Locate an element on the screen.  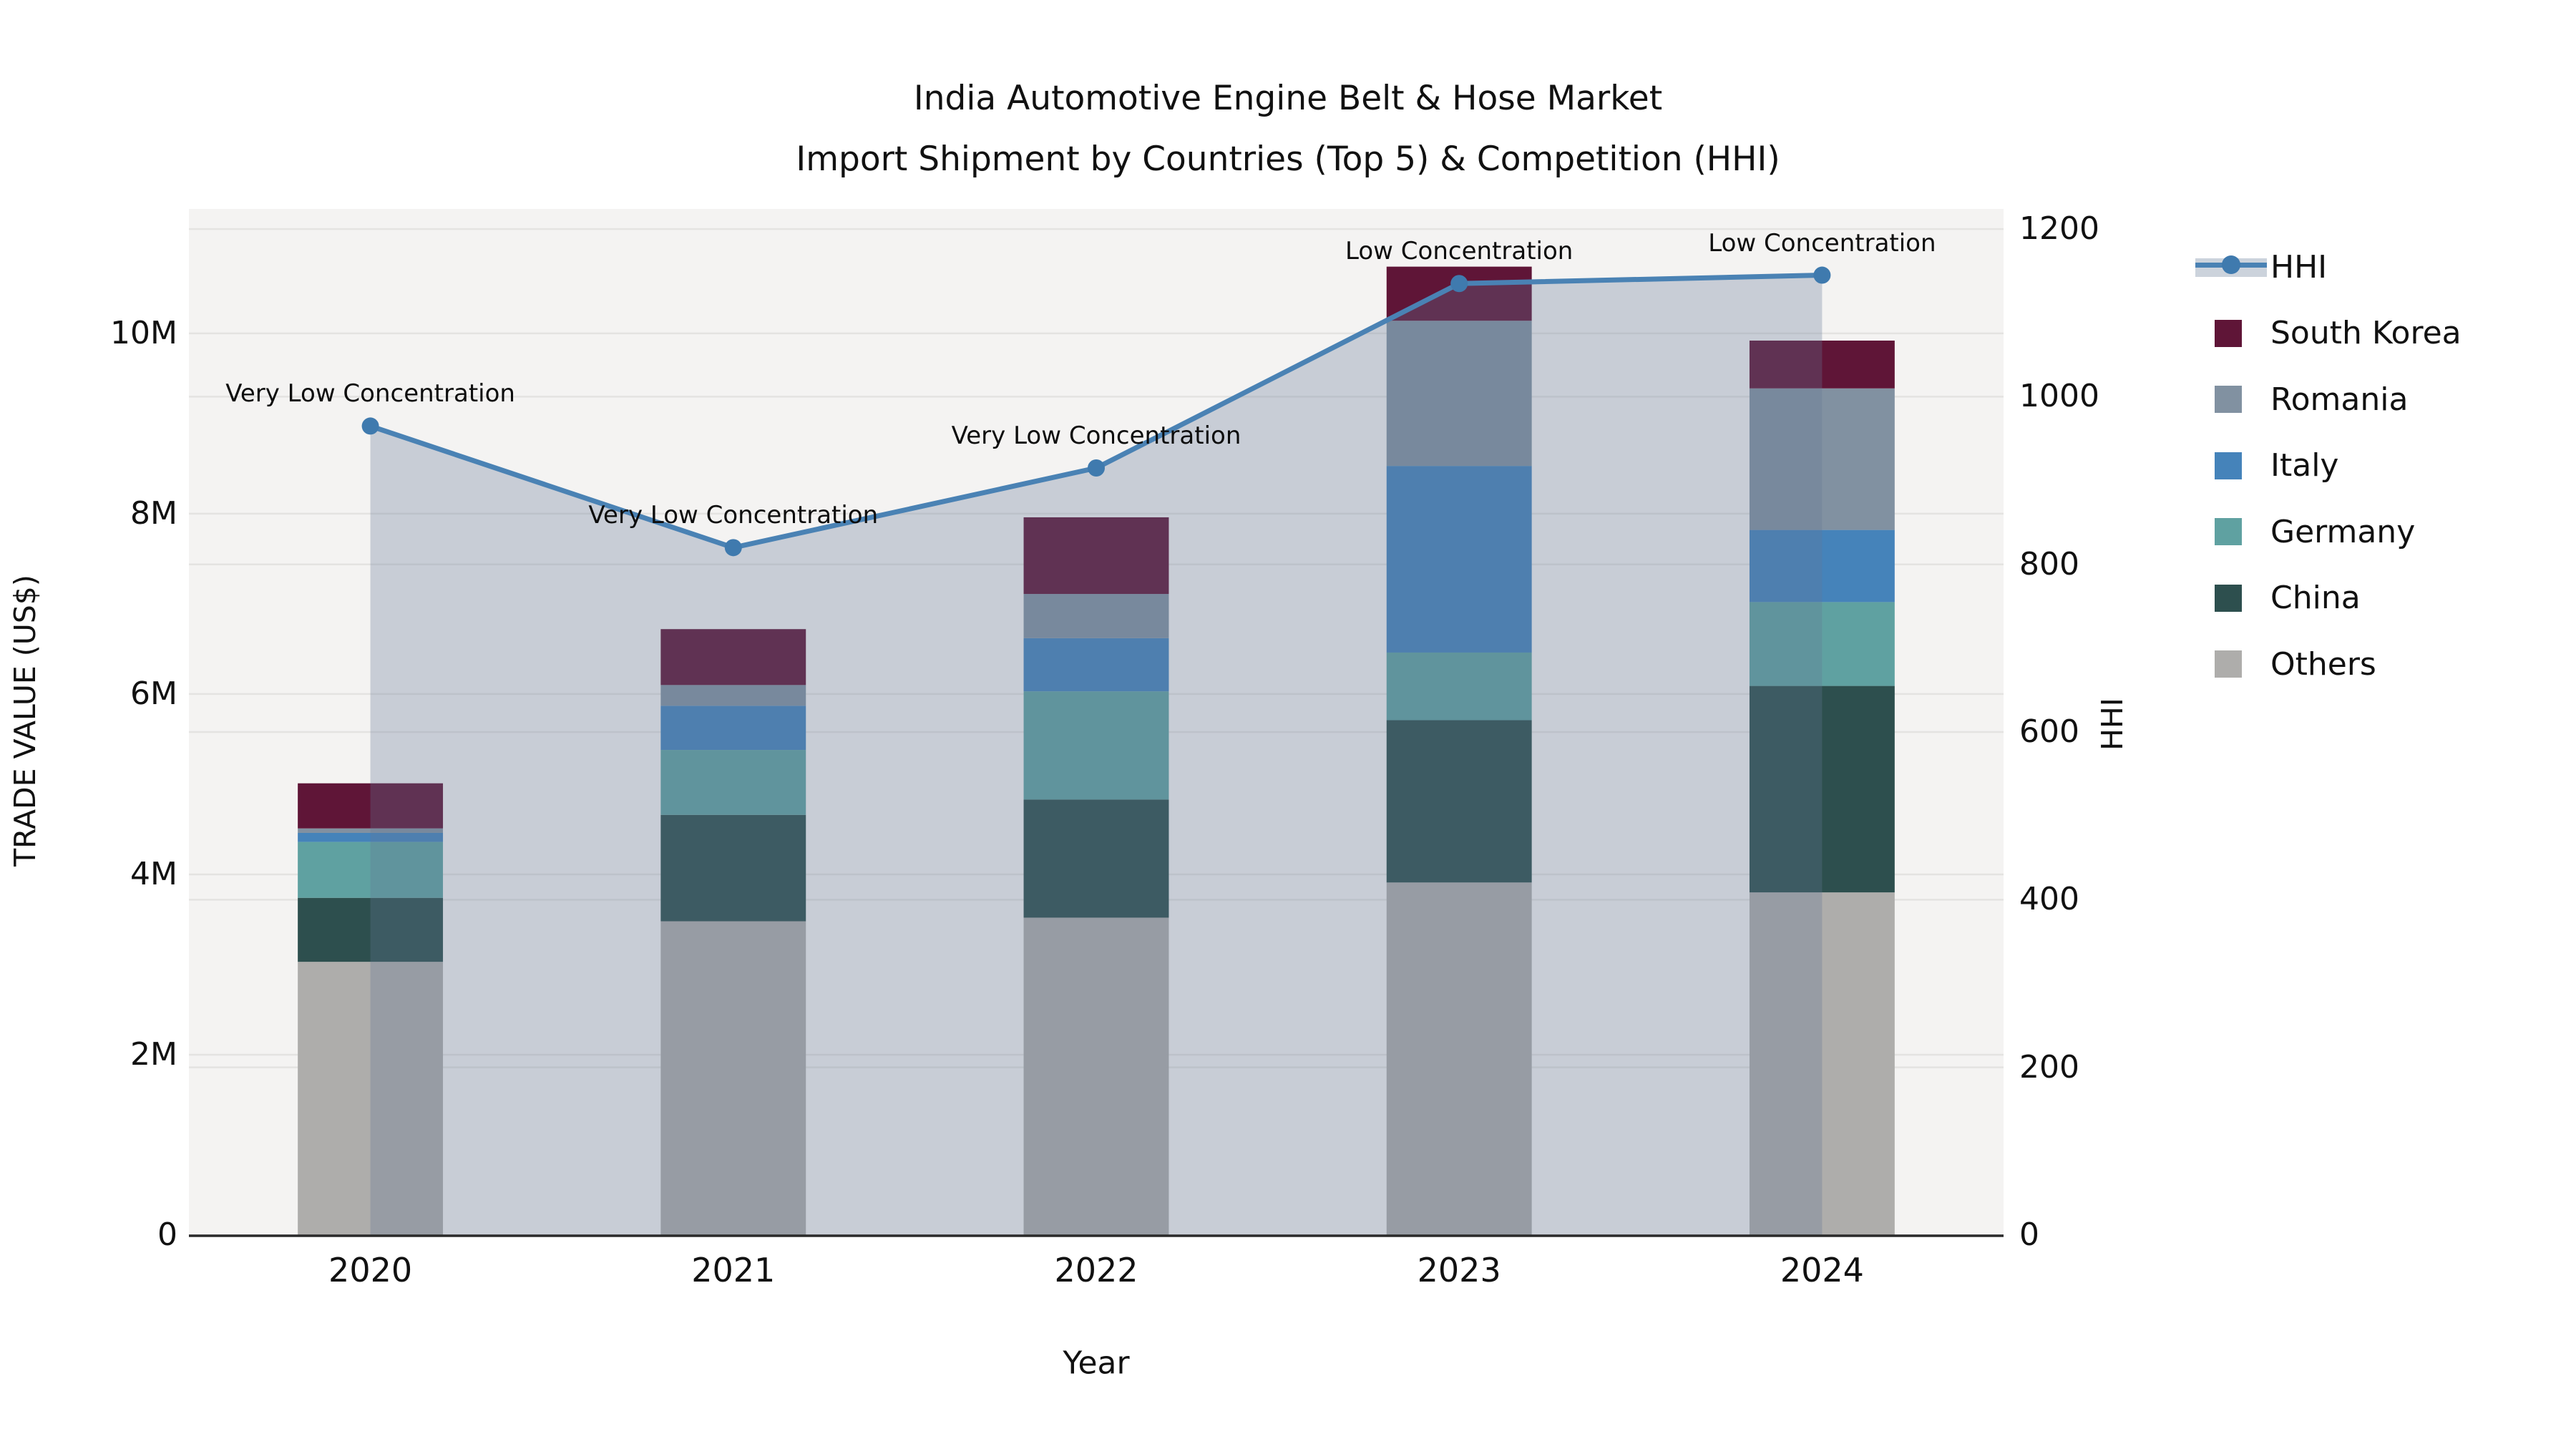
bar-segment-others-2024 is located at coordinates (1822, 1063).